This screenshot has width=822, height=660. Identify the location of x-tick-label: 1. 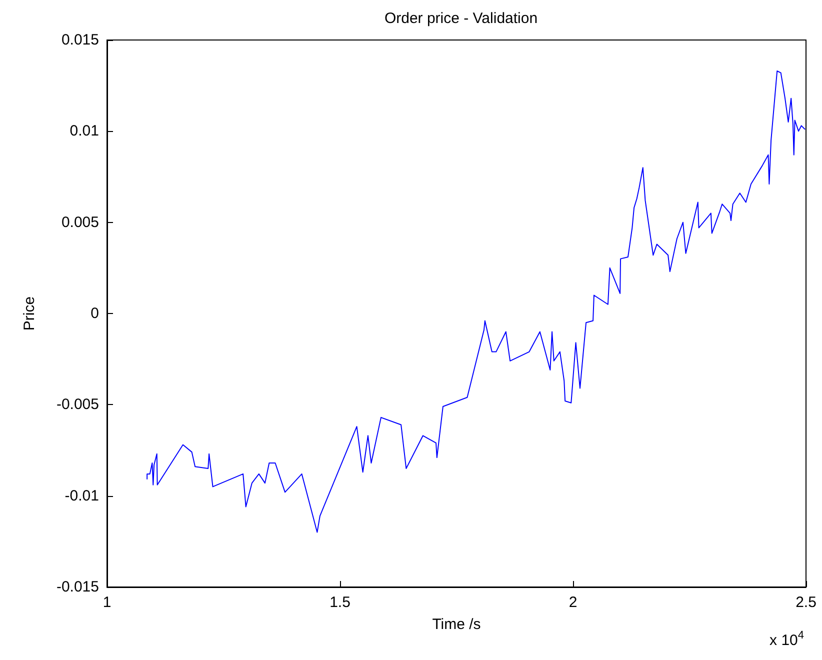
(107, 602).